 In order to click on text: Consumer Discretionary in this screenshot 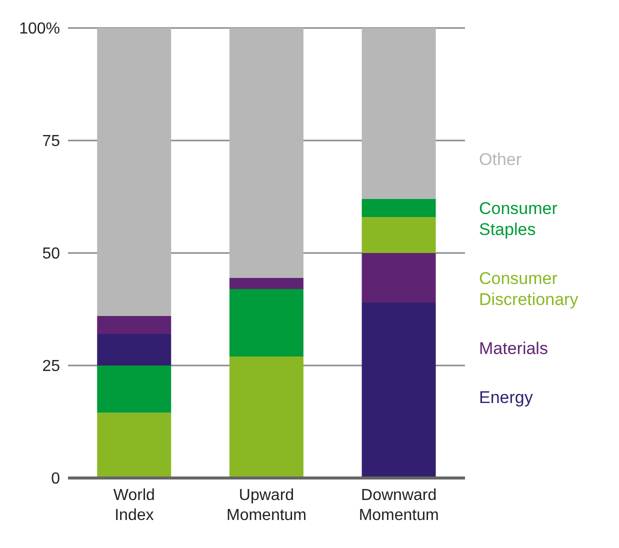, I will do `click(529, 289)`.